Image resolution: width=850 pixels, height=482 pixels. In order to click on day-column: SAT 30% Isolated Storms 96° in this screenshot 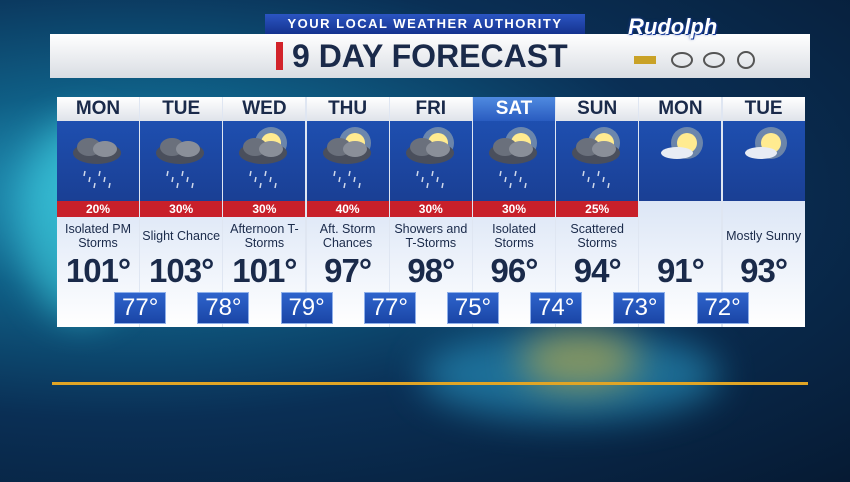, I will do `click(514, 212)`.